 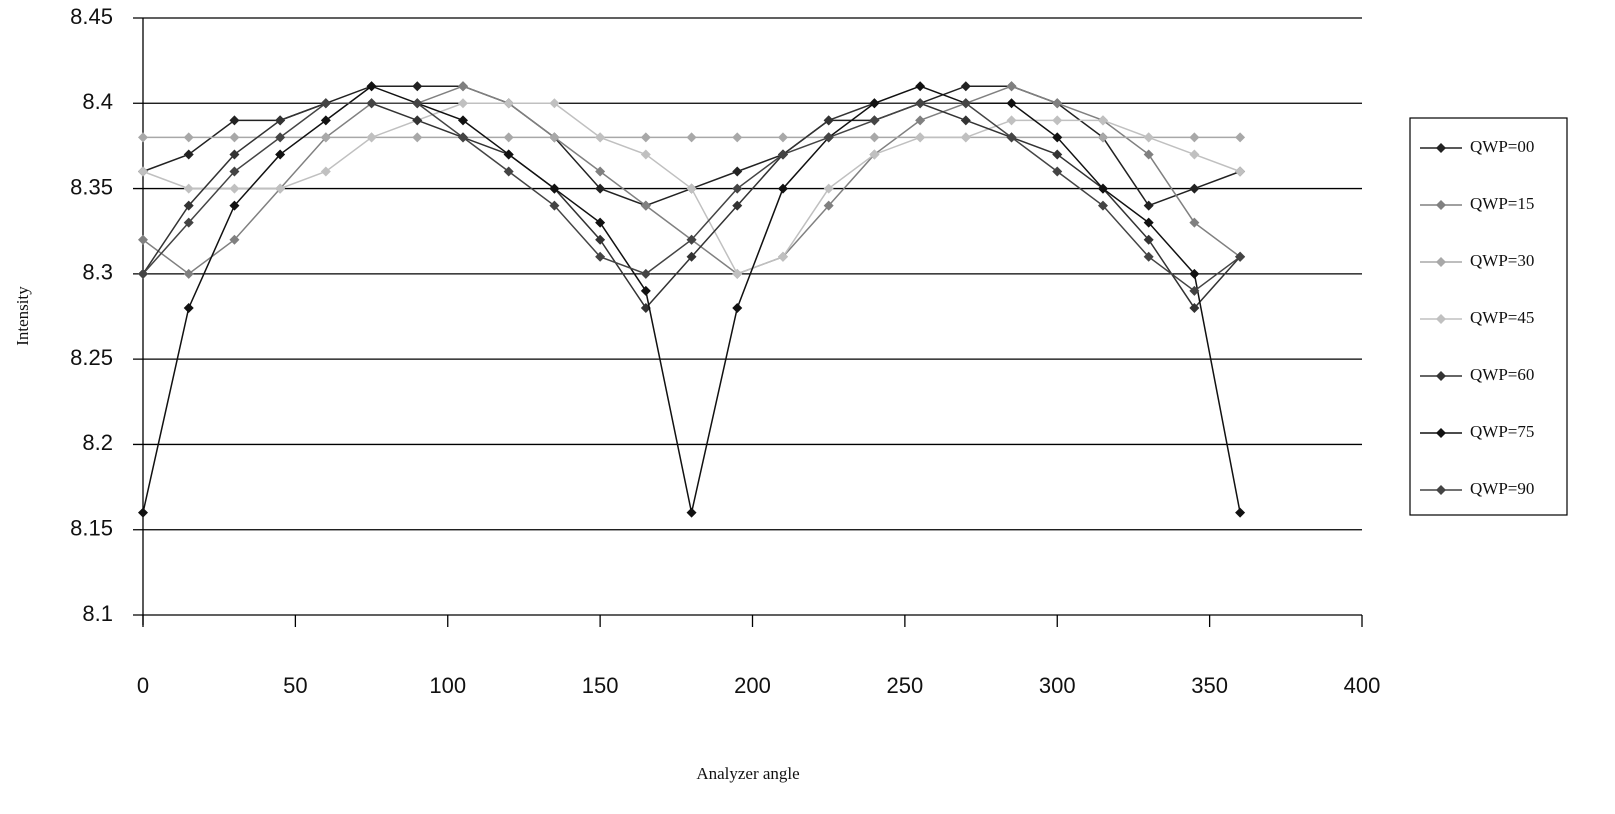 What do you see at coordinates (97, 613) in the screenshot?
I see `y-tick-label: 8.1` at bounding box center [97, 613].